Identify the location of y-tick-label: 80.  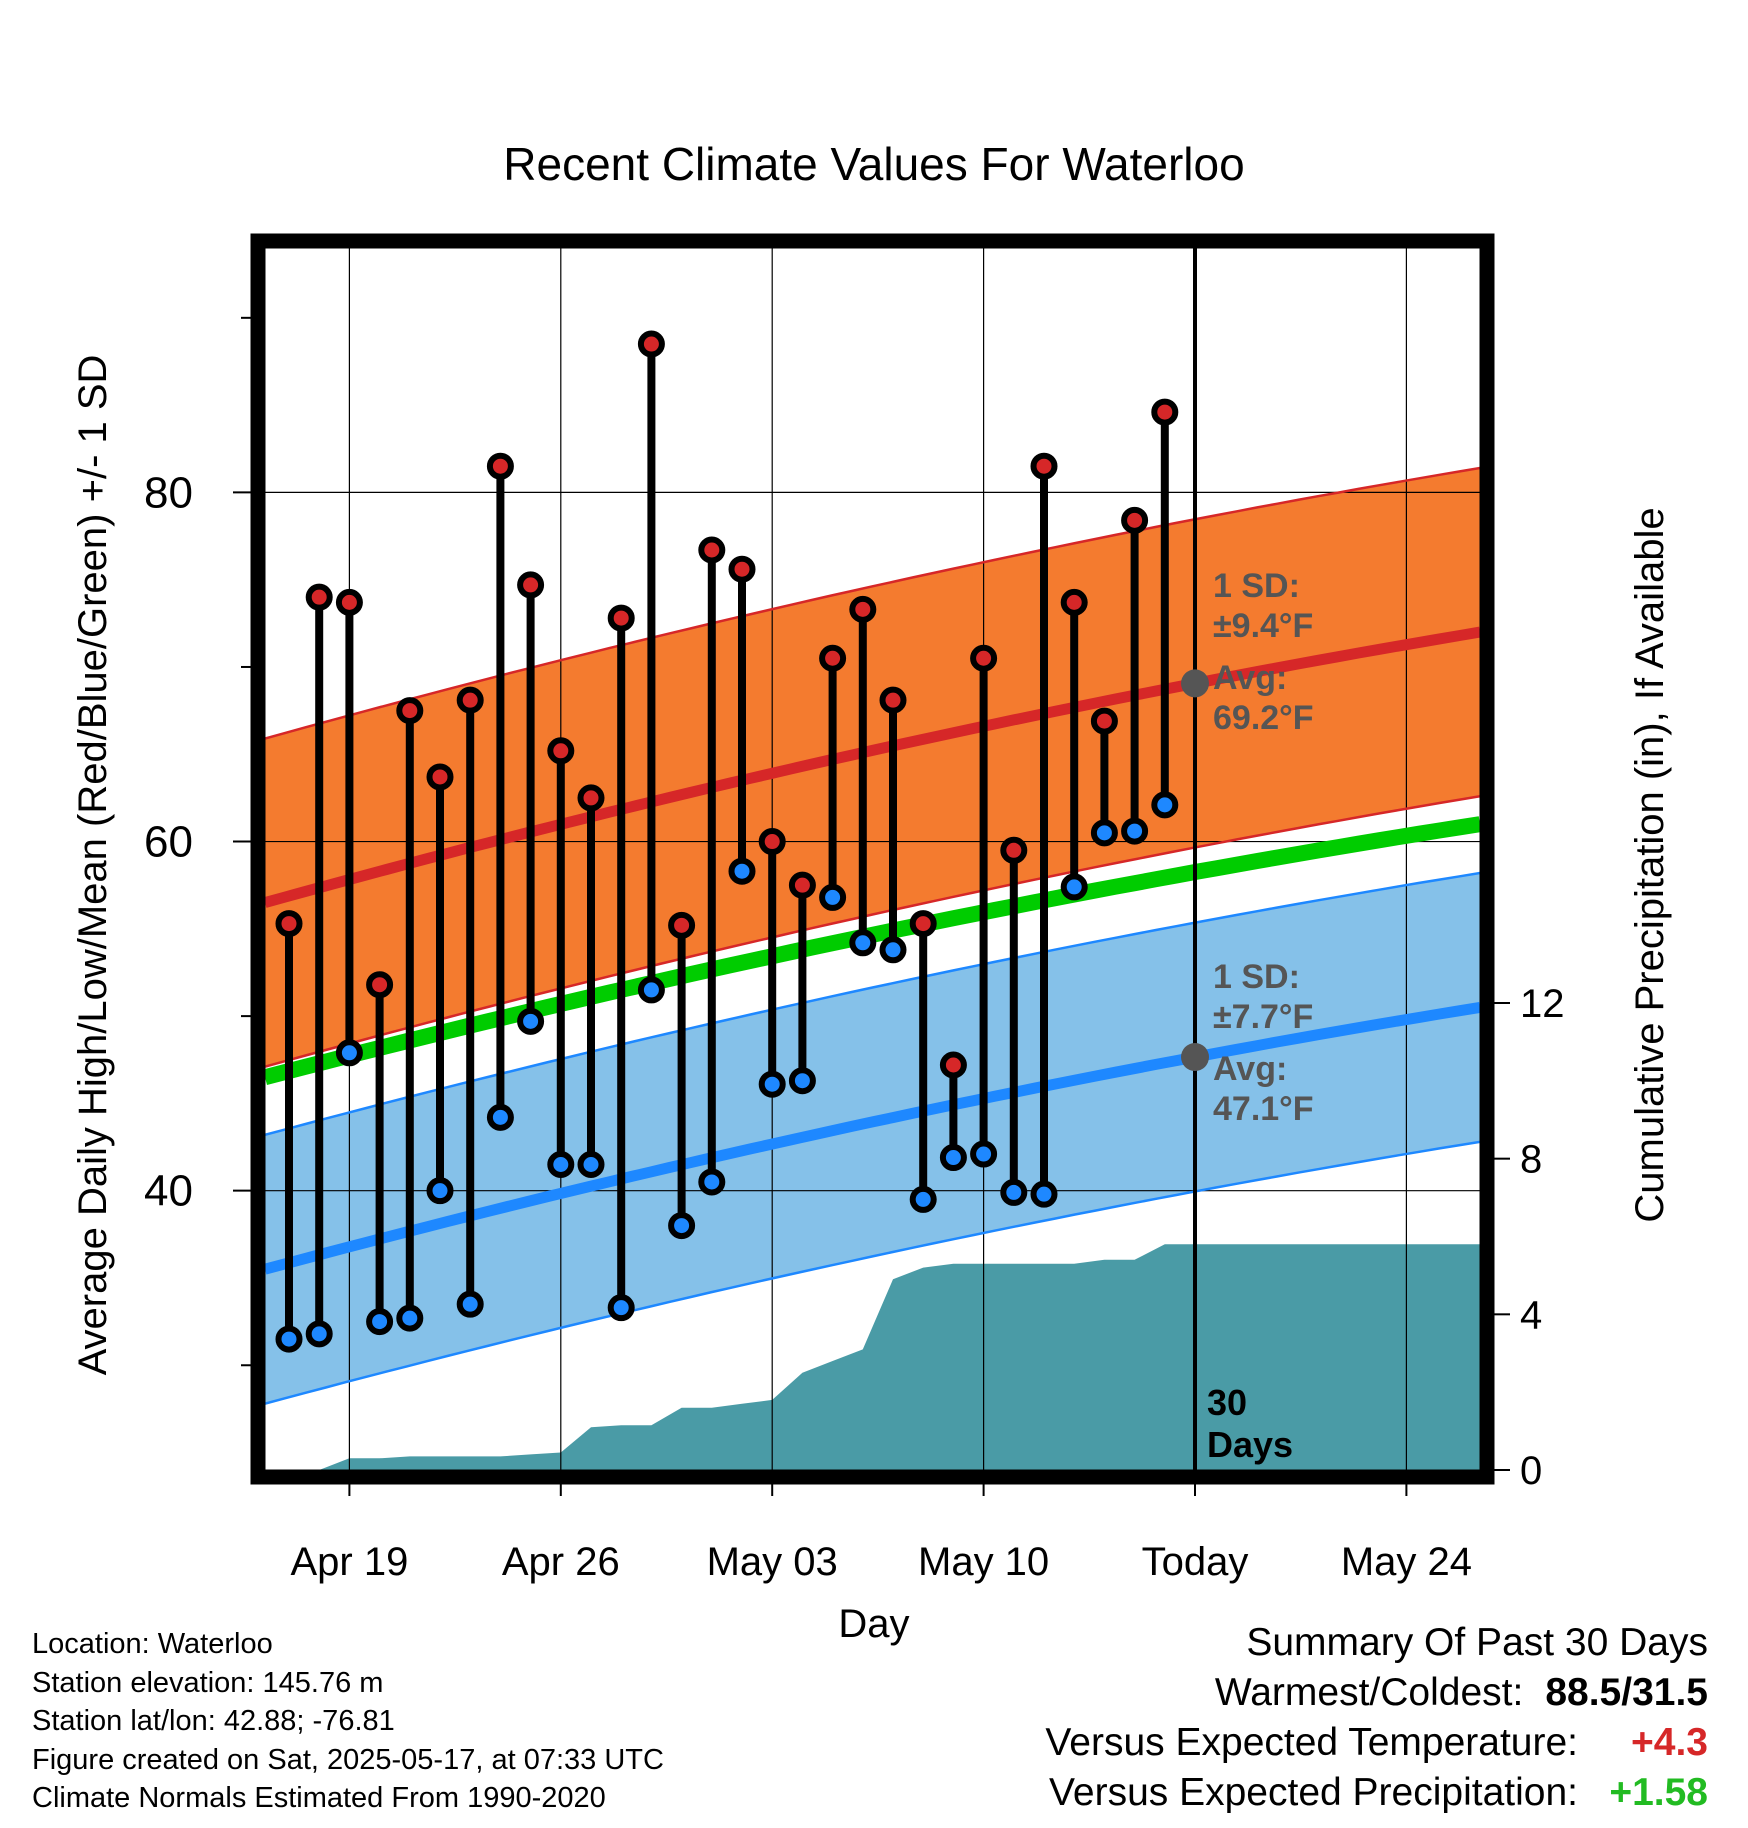
(168, 492).